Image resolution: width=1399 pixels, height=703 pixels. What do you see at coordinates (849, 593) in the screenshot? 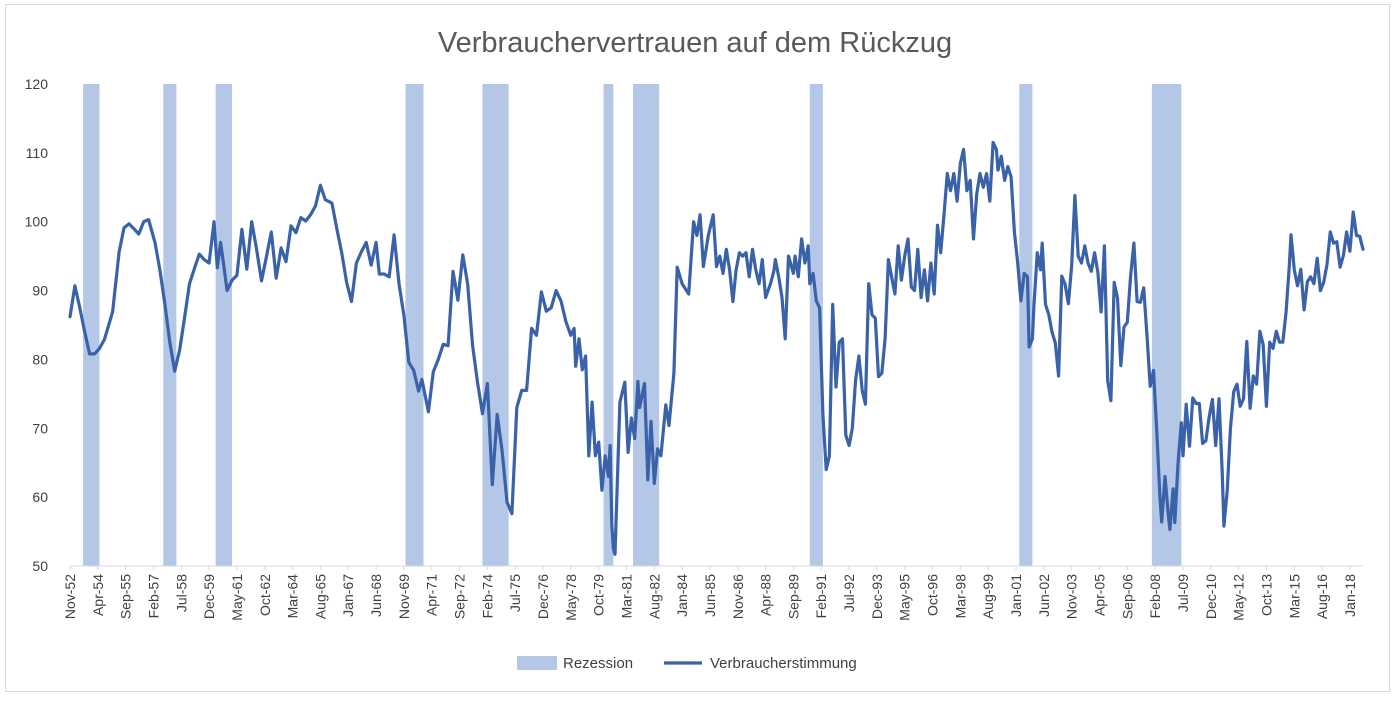
I see `x-tick-label: Jul-92` at bounding box center [849, 593].